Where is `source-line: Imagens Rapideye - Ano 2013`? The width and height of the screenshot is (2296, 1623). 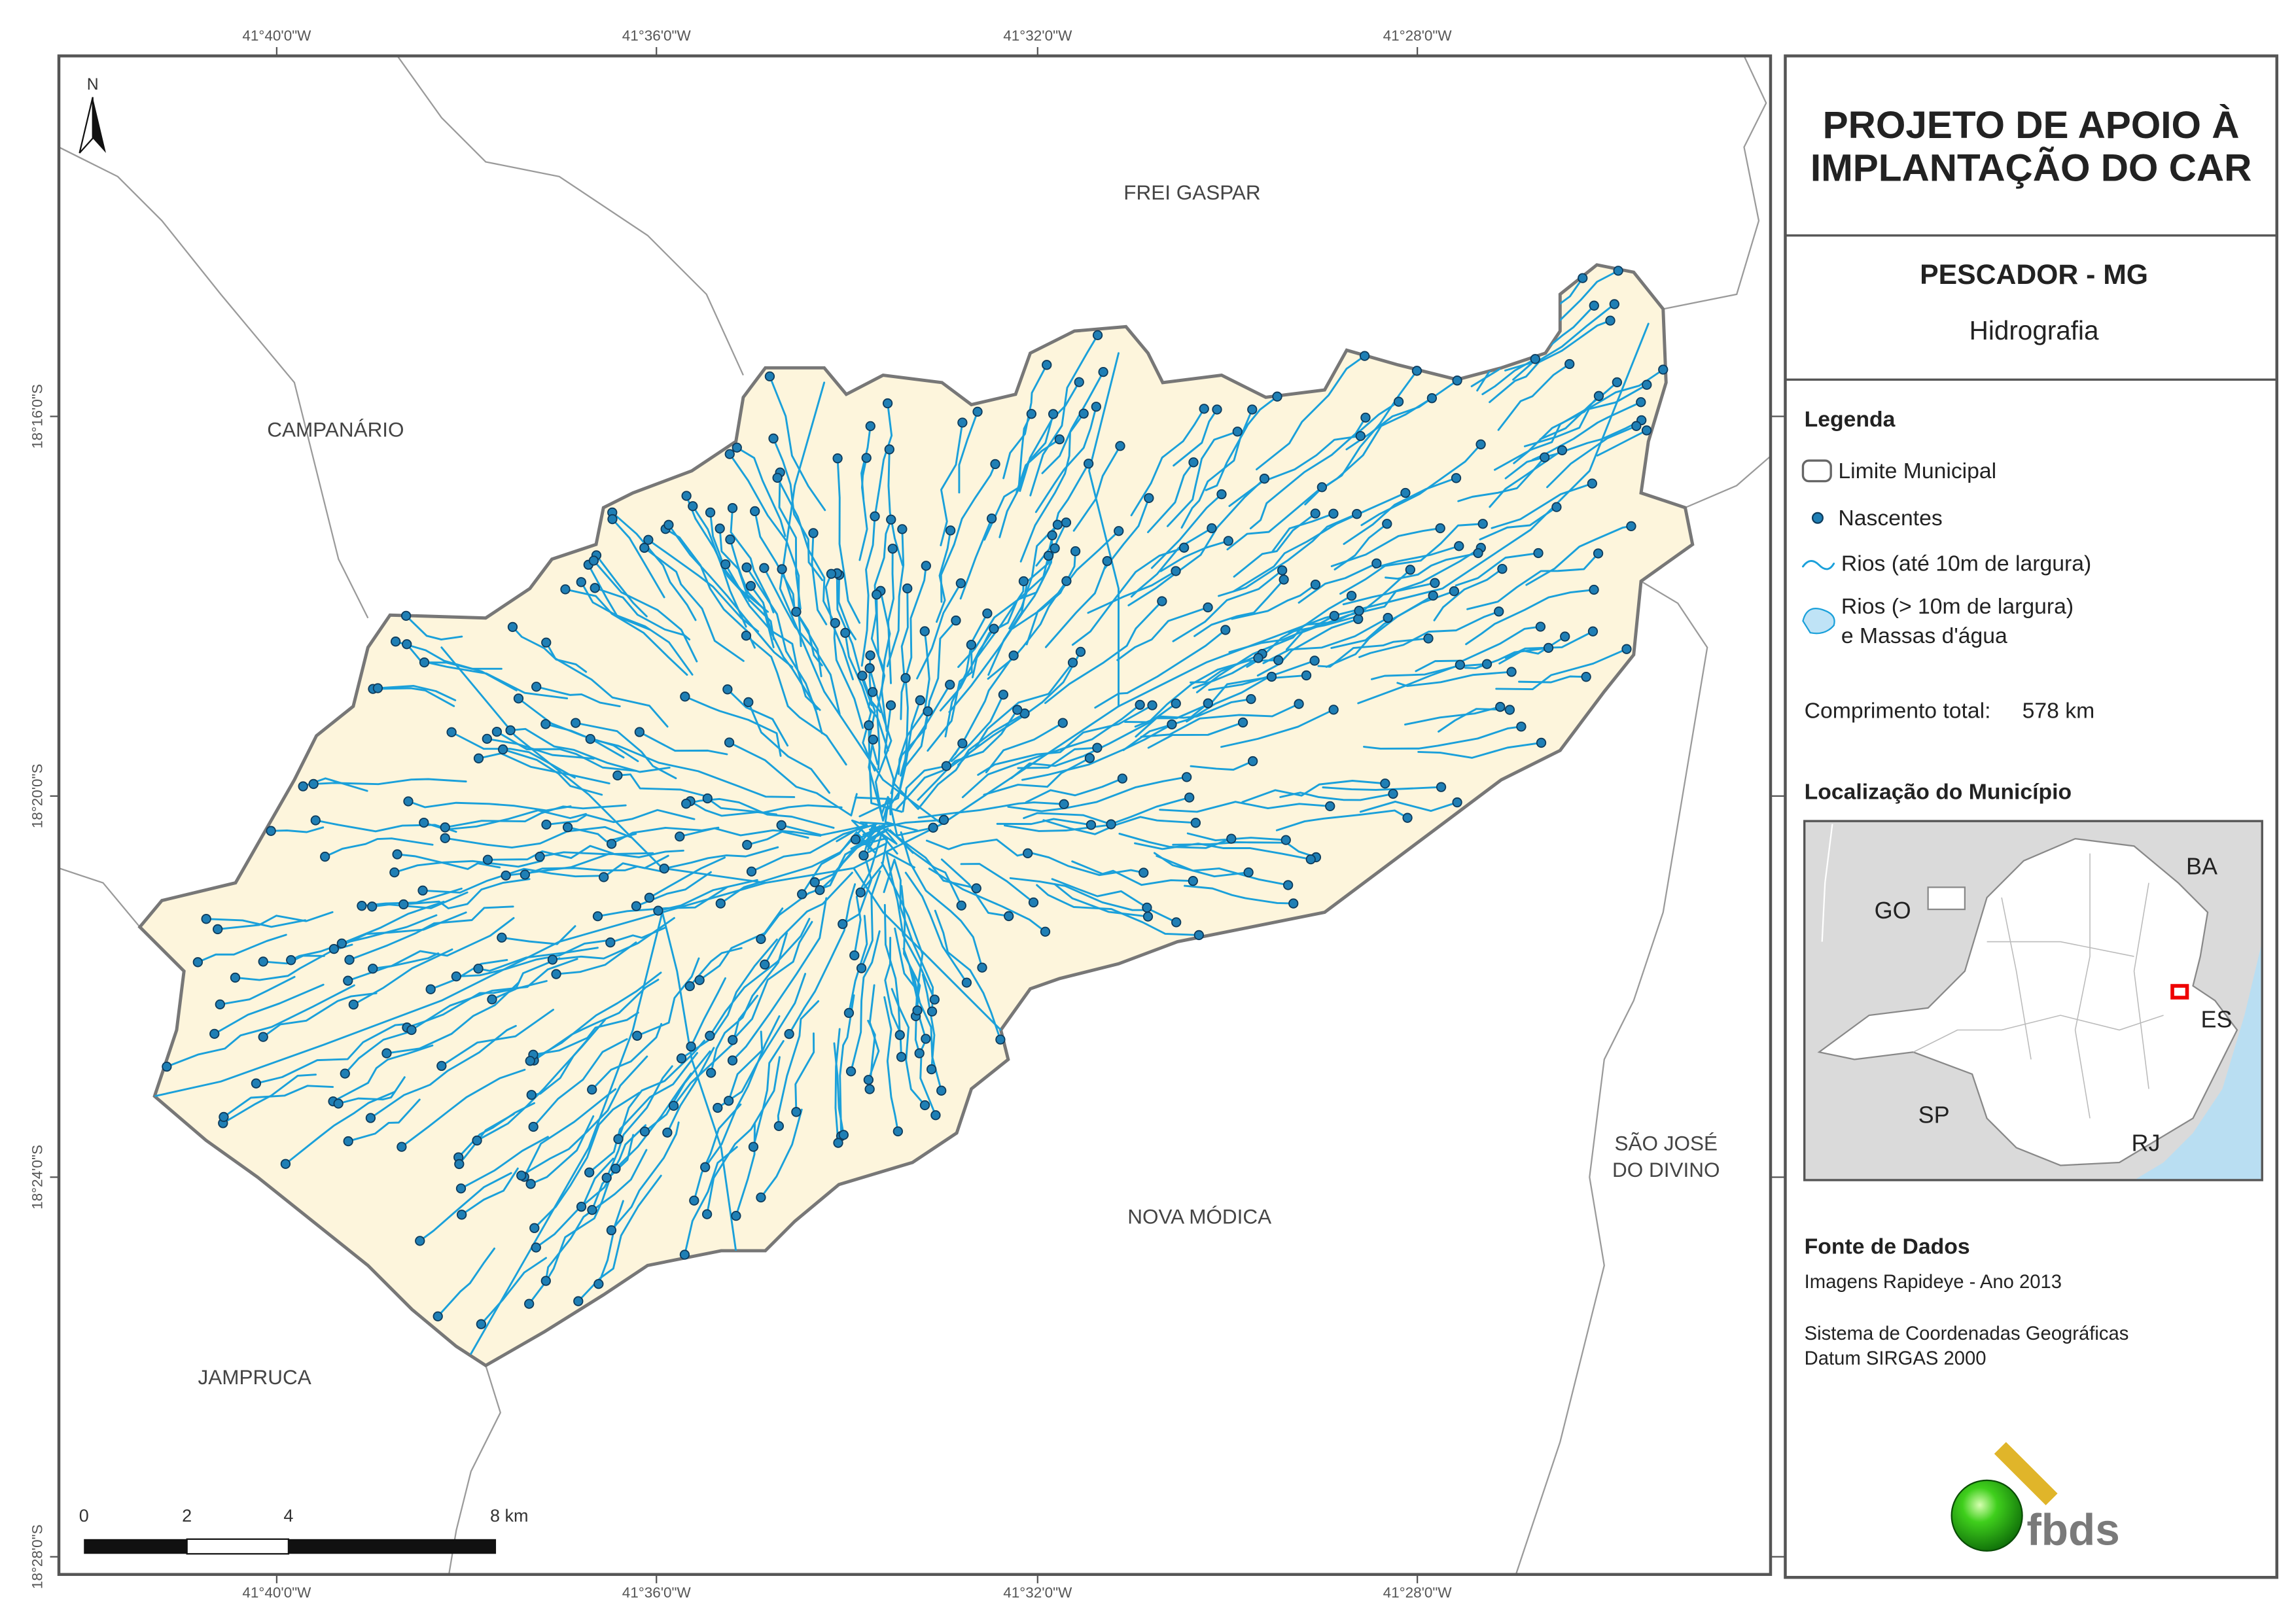
source-line: Imagens Rapideye - Ano 2013 is located at coordinates (1933, 1282).